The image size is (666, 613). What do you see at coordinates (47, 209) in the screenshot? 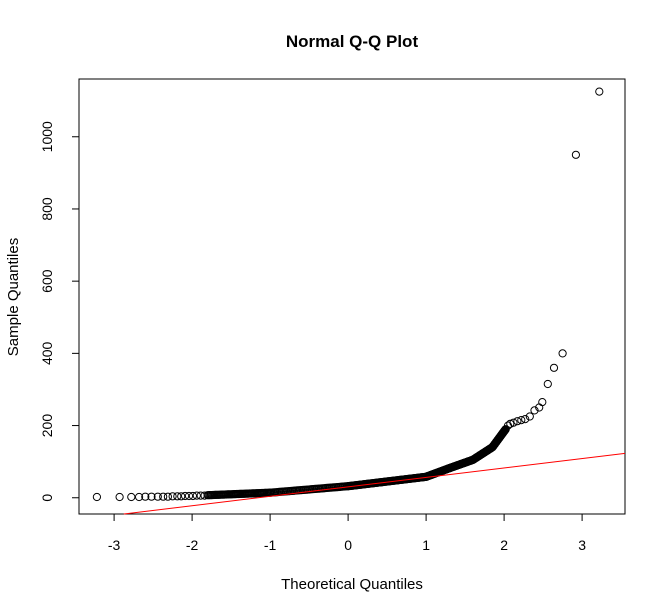
I see `y-tick-label: 800` at bounding box center [47, 209].